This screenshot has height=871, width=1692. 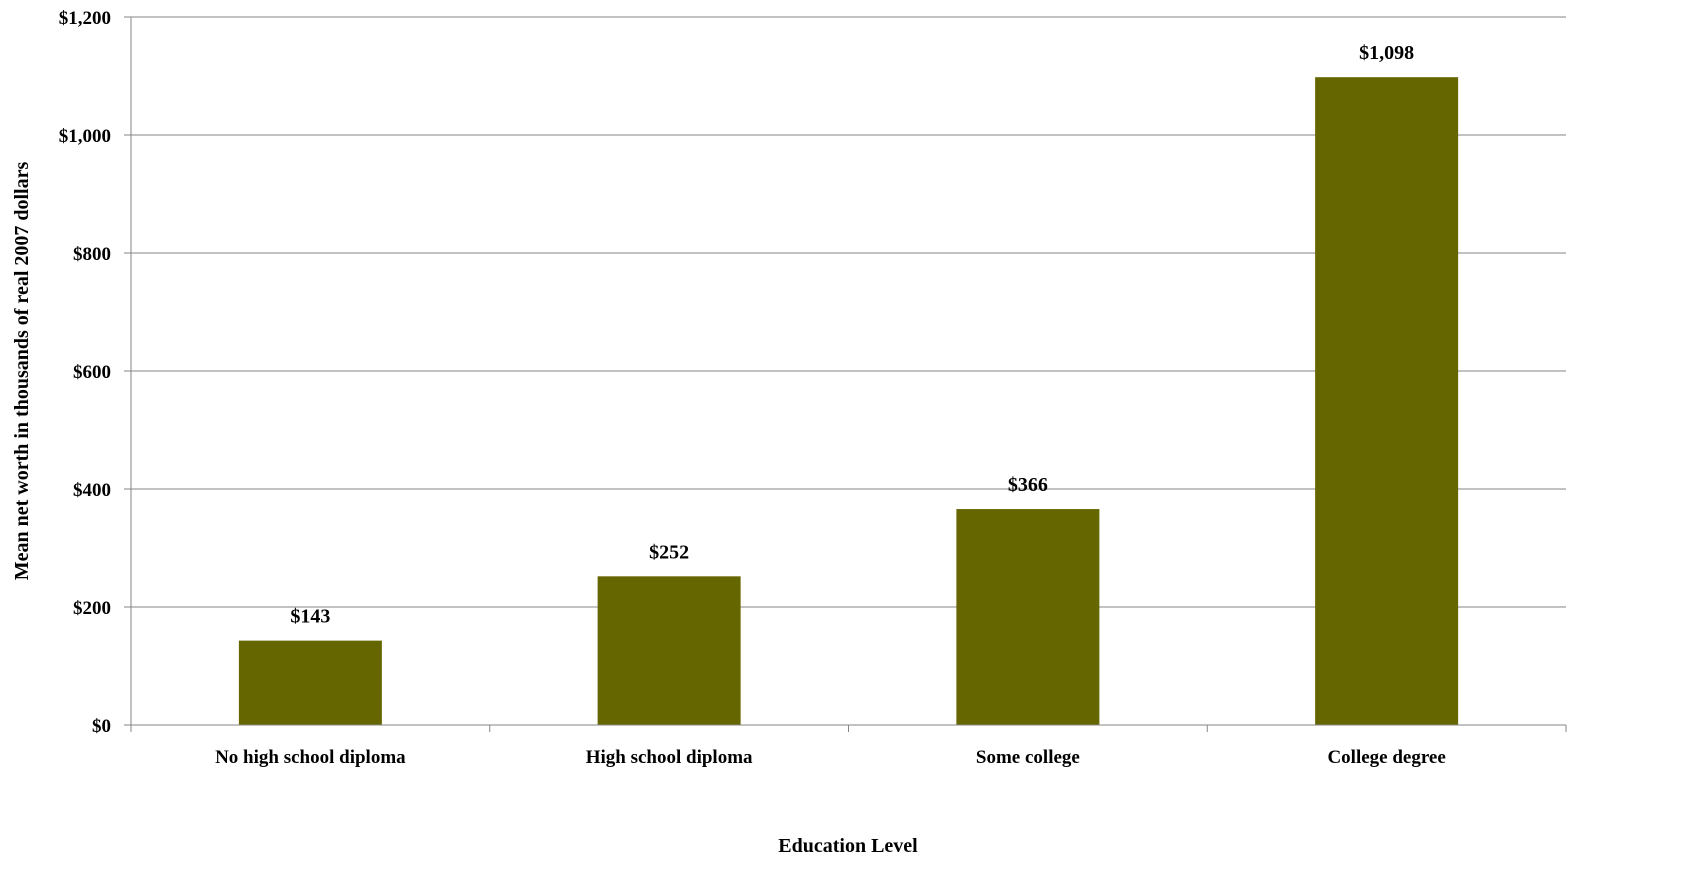 I want to click on x-tick-label: College degree, so click(x=1386, y=757).